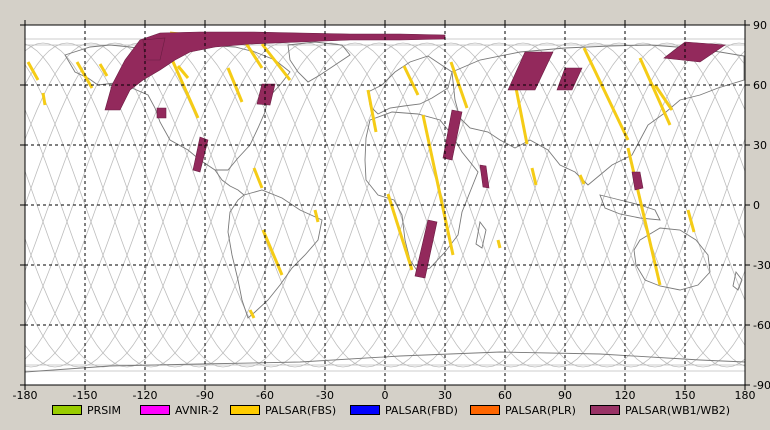 The image size is (770, 430). What do you see at coordinates (630, 207) in the screenshot?
I see `southeast-asia-islands` at bounding box center [630, 207].